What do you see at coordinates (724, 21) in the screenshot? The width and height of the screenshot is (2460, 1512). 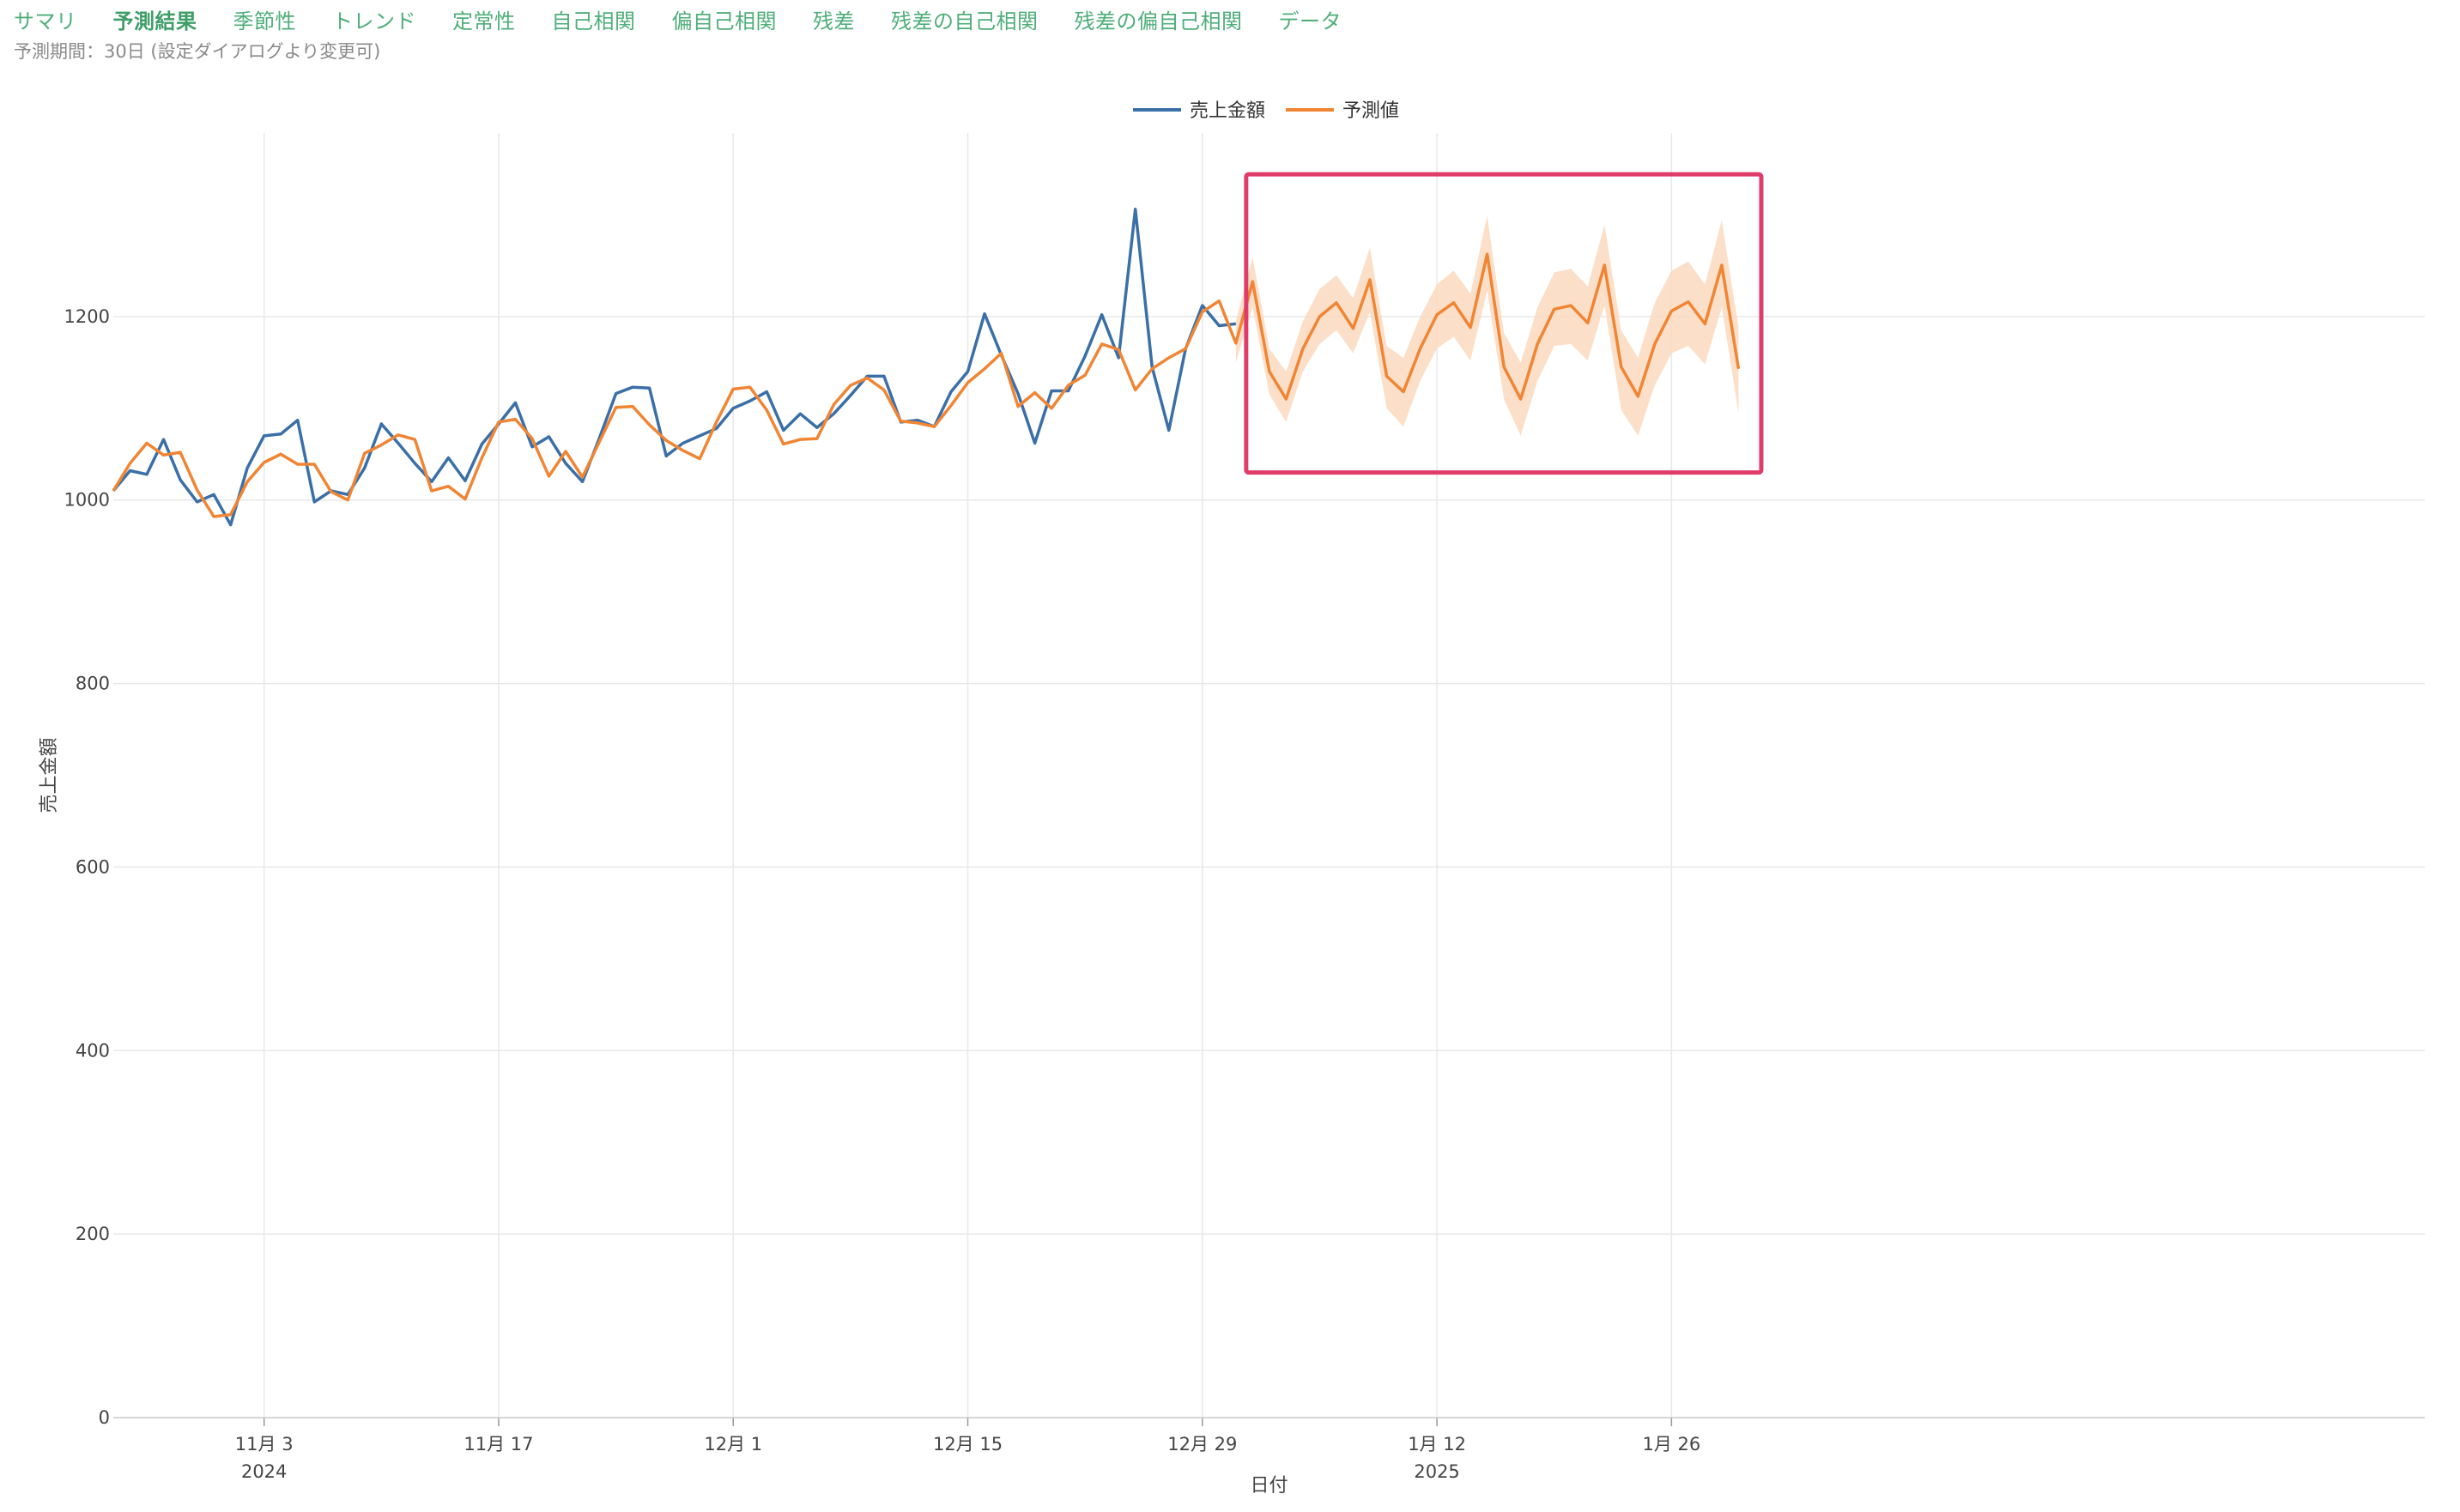 I see `tab-6: 偏自己相関` at bounding box center [724, 21].